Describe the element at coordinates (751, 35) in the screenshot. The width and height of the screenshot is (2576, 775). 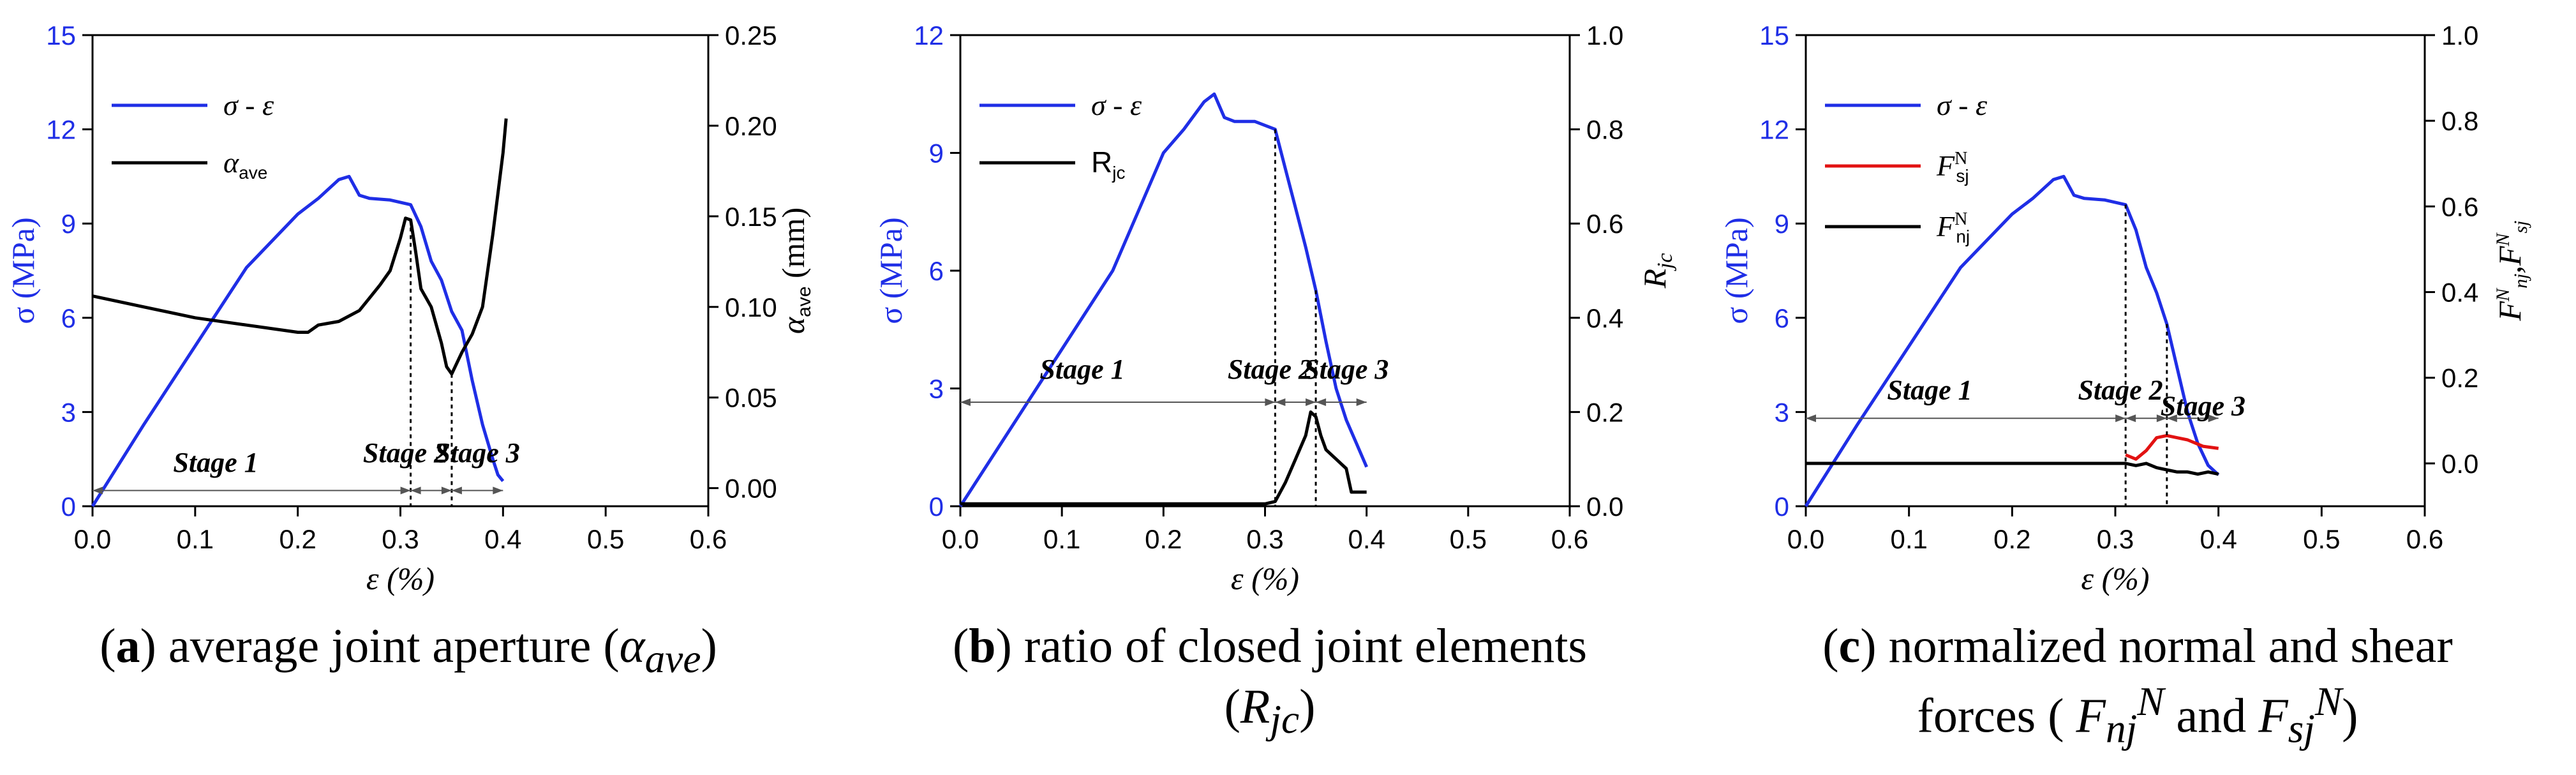
I see `y-right-tick-label: 0.25` at that location.